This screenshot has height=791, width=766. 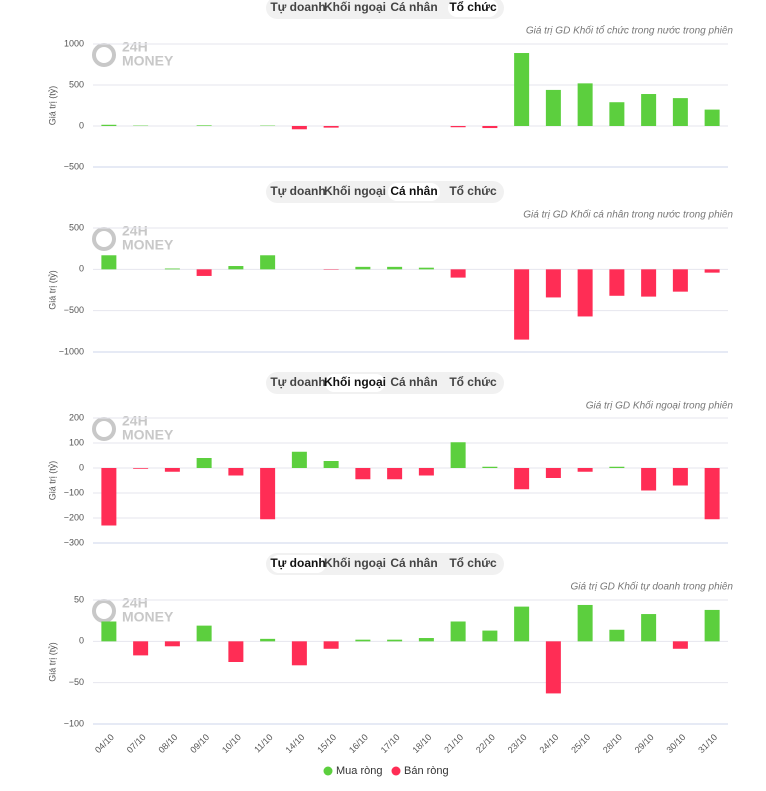 I want to click on y-tick-label: −200, so click(x=74, y=517).